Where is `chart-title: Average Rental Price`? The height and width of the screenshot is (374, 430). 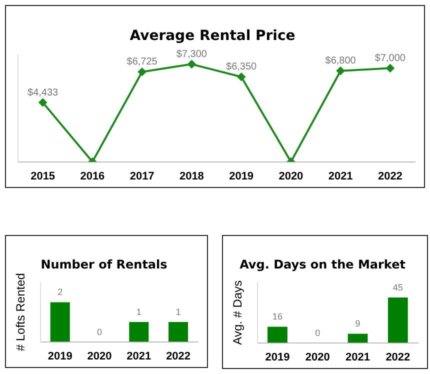
chart-title: Average Rental Price is located at coordinates (213, 36).